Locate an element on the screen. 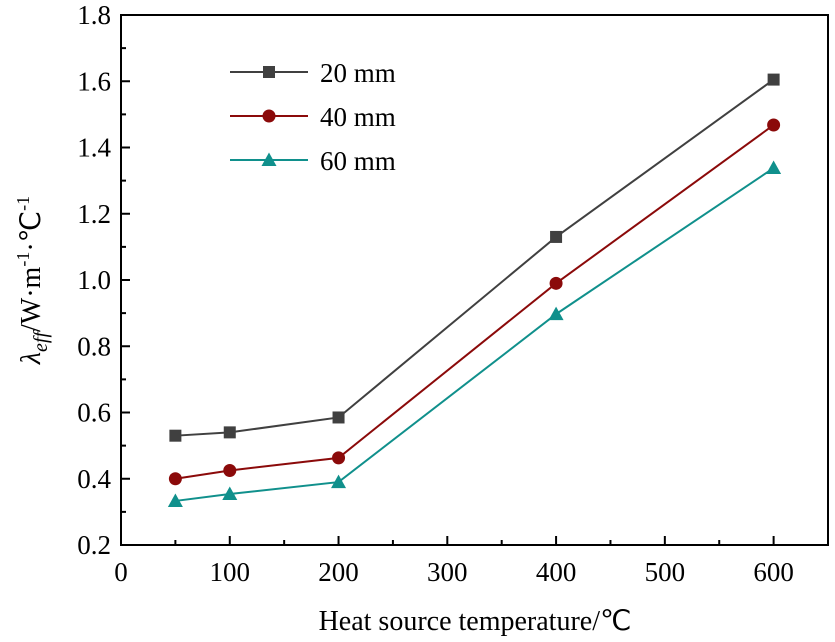 The width and height of the screenshot is (835, 642). y-tick-label: 1.2 is located at coordinates (94, 214).